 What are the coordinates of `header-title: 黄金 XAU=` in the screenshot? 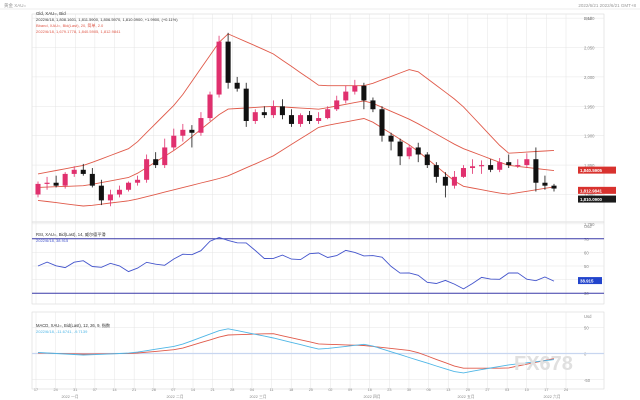 It's located at (15, 5).